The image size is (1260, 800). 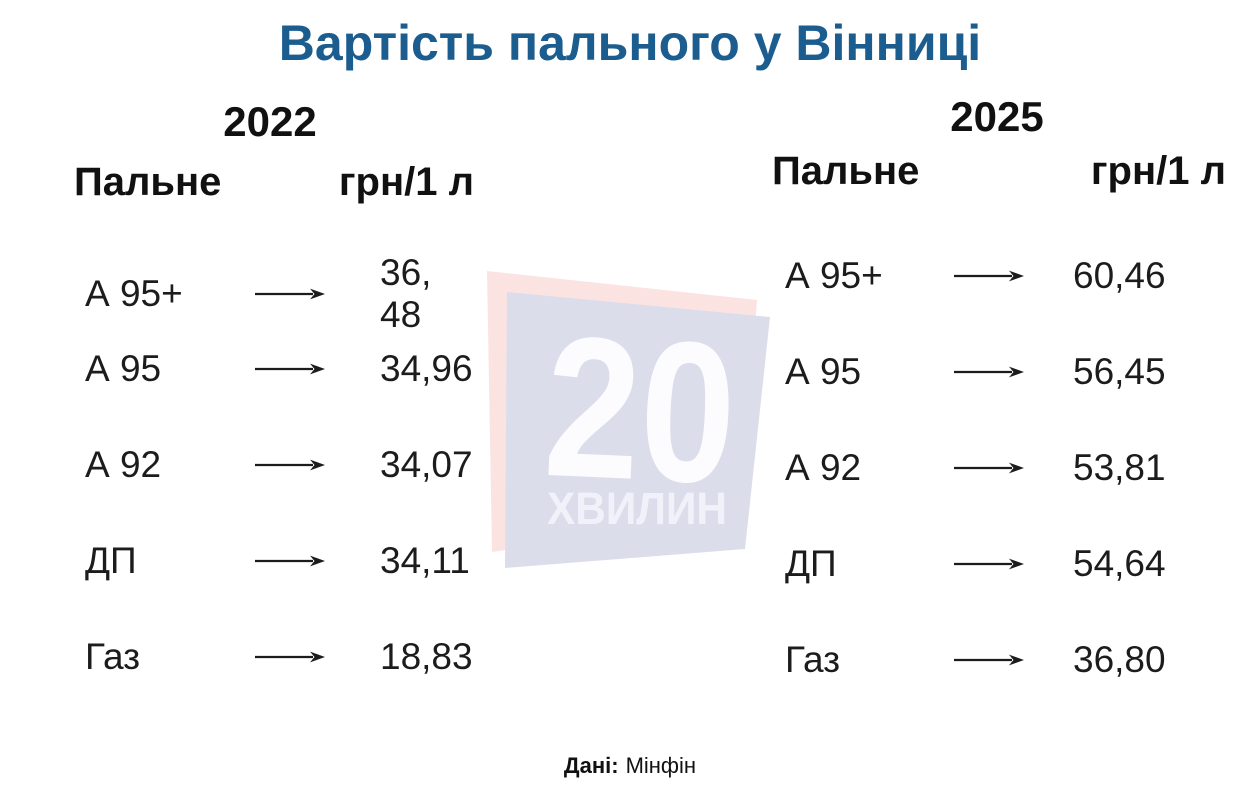 I want to click on price-value: 36,80, so click(x=1119, y=659).